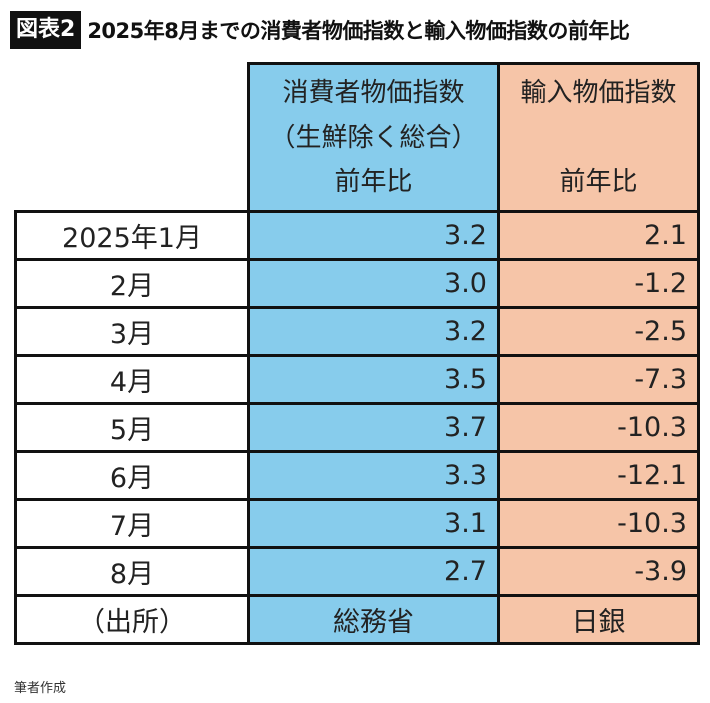  Describe the element at coordinates (132, 283) in the screenshot. I see `month-cell: 2月` at that location.